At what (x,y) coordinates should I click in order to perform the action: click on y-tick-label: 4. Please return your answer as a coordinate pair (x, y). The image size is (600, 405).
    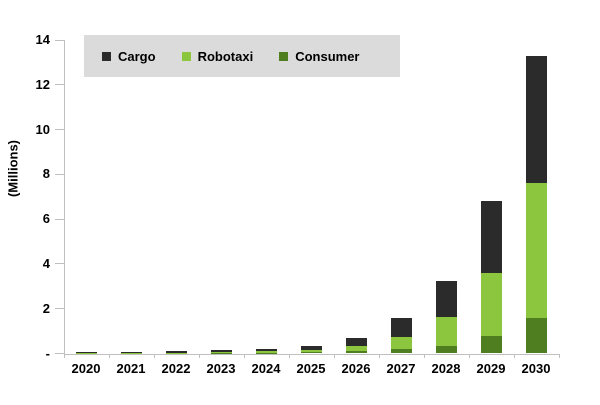
    Looking at the image, I should click on (46, 263).